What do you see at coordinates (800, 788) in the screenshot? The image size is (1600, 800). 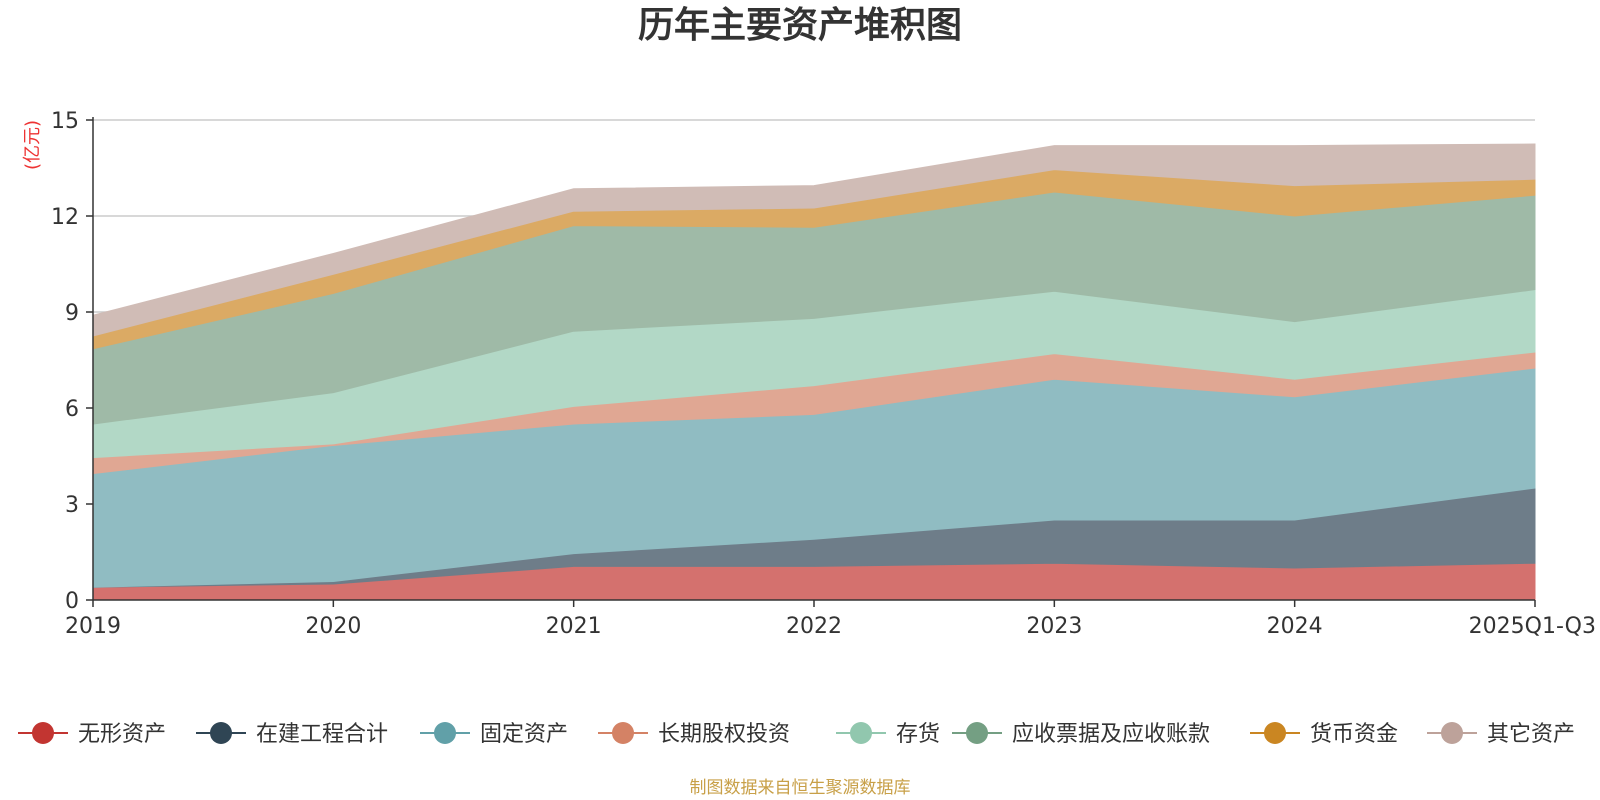 I see `source-note: 制图数据来自恒生聚源数据库` at bounding box center [800, 788].